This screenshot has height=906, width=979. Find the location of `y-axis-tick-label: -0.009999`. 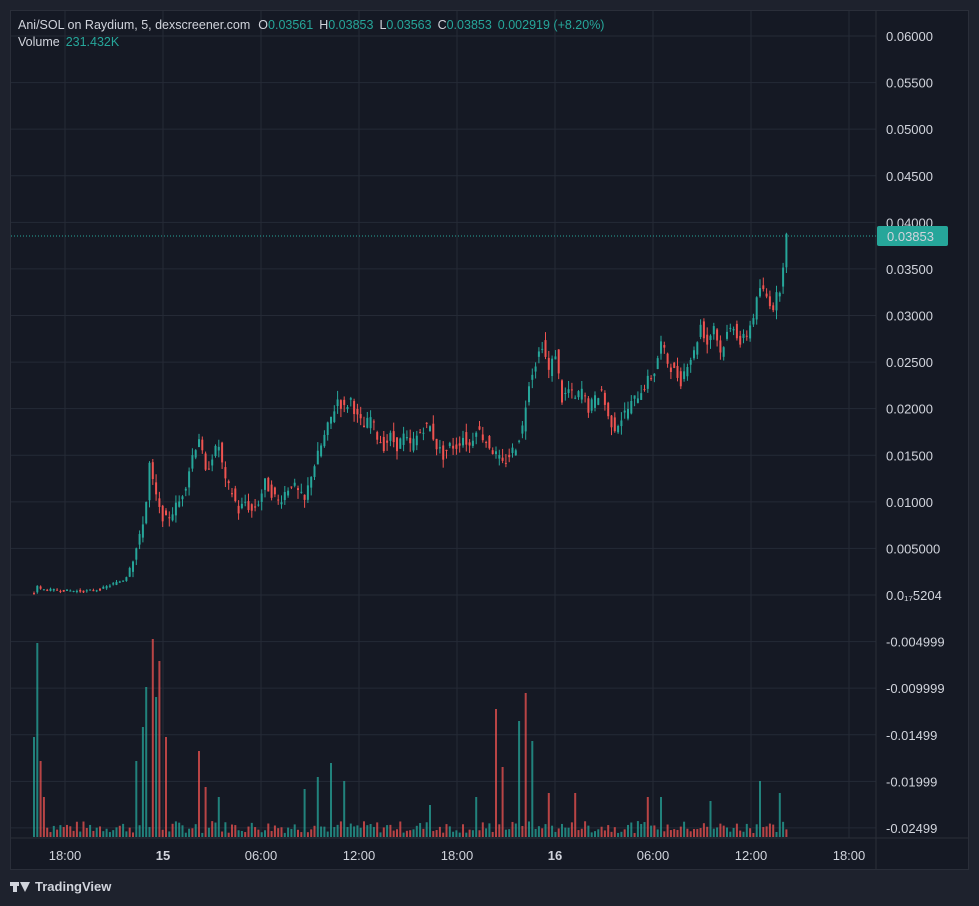

y-axis-tick-label: -0.009999 is located at coordinates (915, 688).